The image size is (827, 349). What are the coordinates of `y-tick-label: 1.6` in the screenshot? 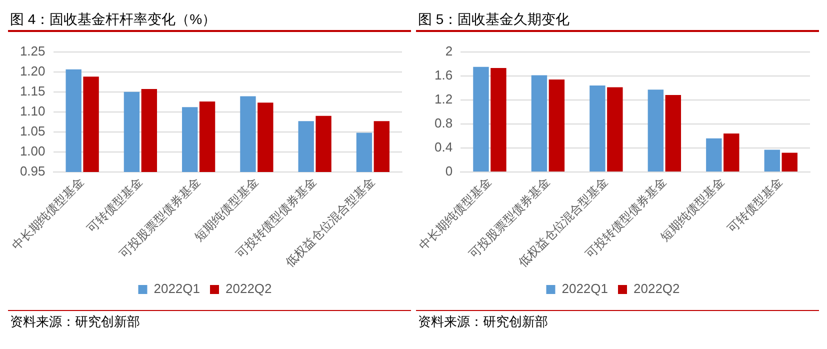 It's located at (443, 74).